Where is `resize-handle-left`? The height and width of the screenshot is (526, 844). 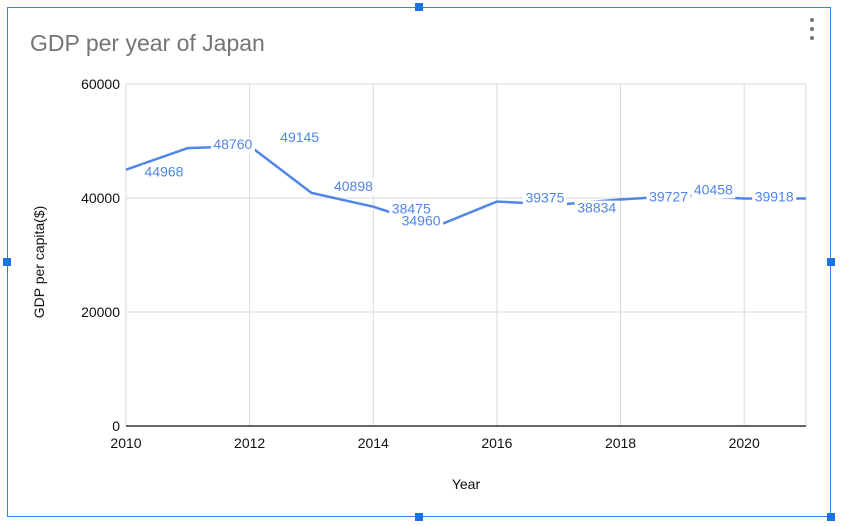 resize-handle-left is located at coordinates (7, 262).